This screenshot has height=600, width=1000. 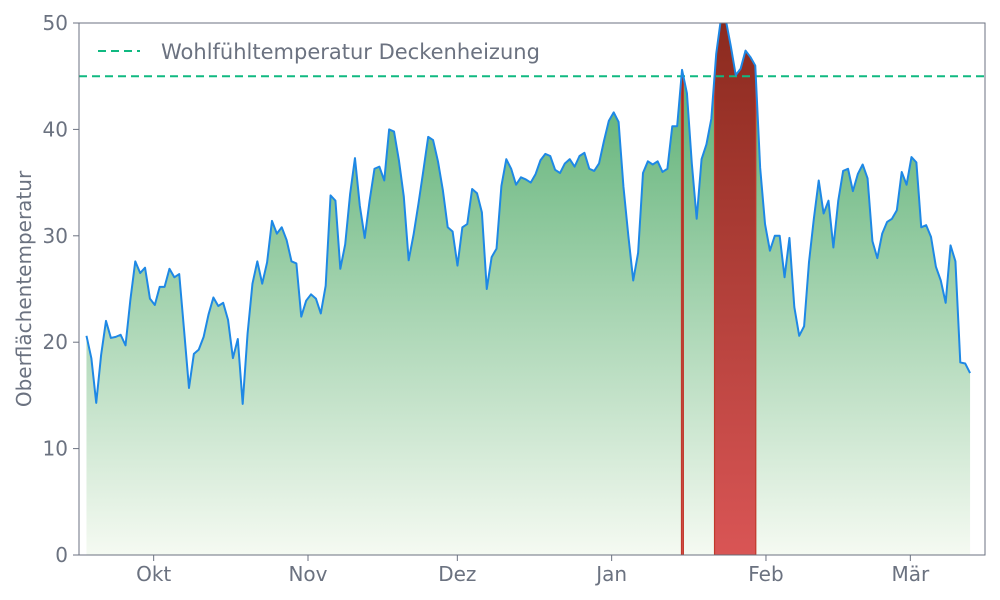 I want to click on y-axis-label: Oberflächentemperatur, so click(x=24, y=288).